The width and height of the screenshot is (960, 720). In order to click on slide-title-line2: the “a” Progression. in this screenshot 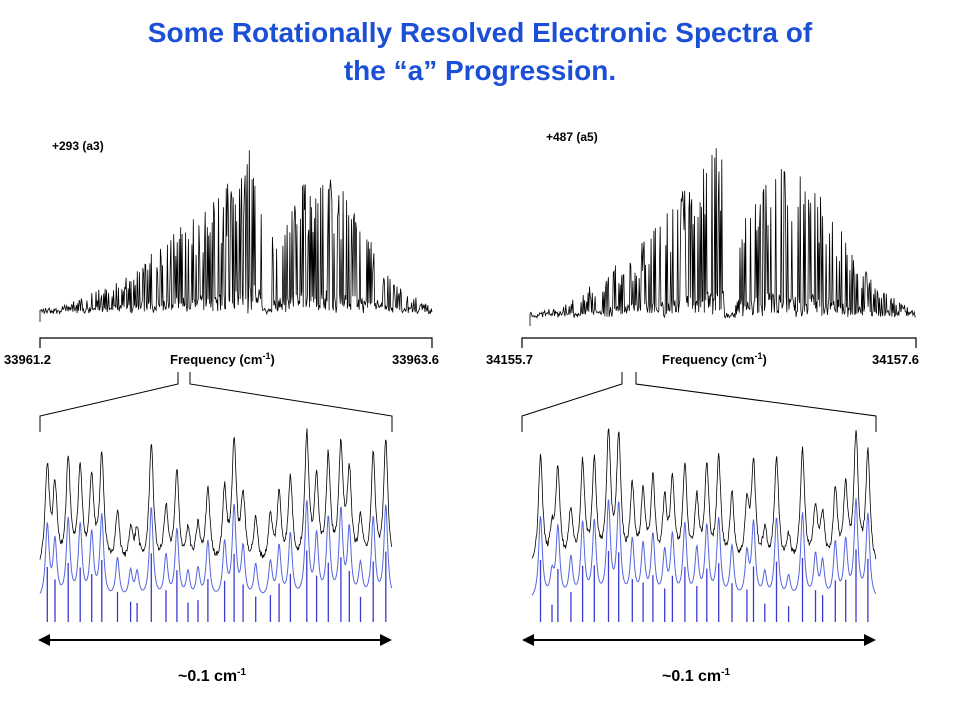, I will do `click(480, 70)`.